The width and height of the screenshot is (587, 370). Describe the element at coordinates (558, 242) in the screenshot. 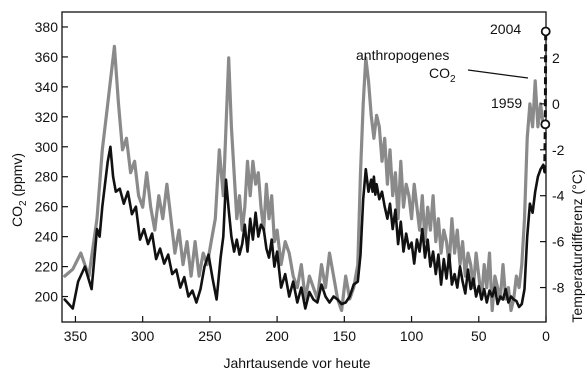

I see `y-right-tick-label--6: -6` at that location.